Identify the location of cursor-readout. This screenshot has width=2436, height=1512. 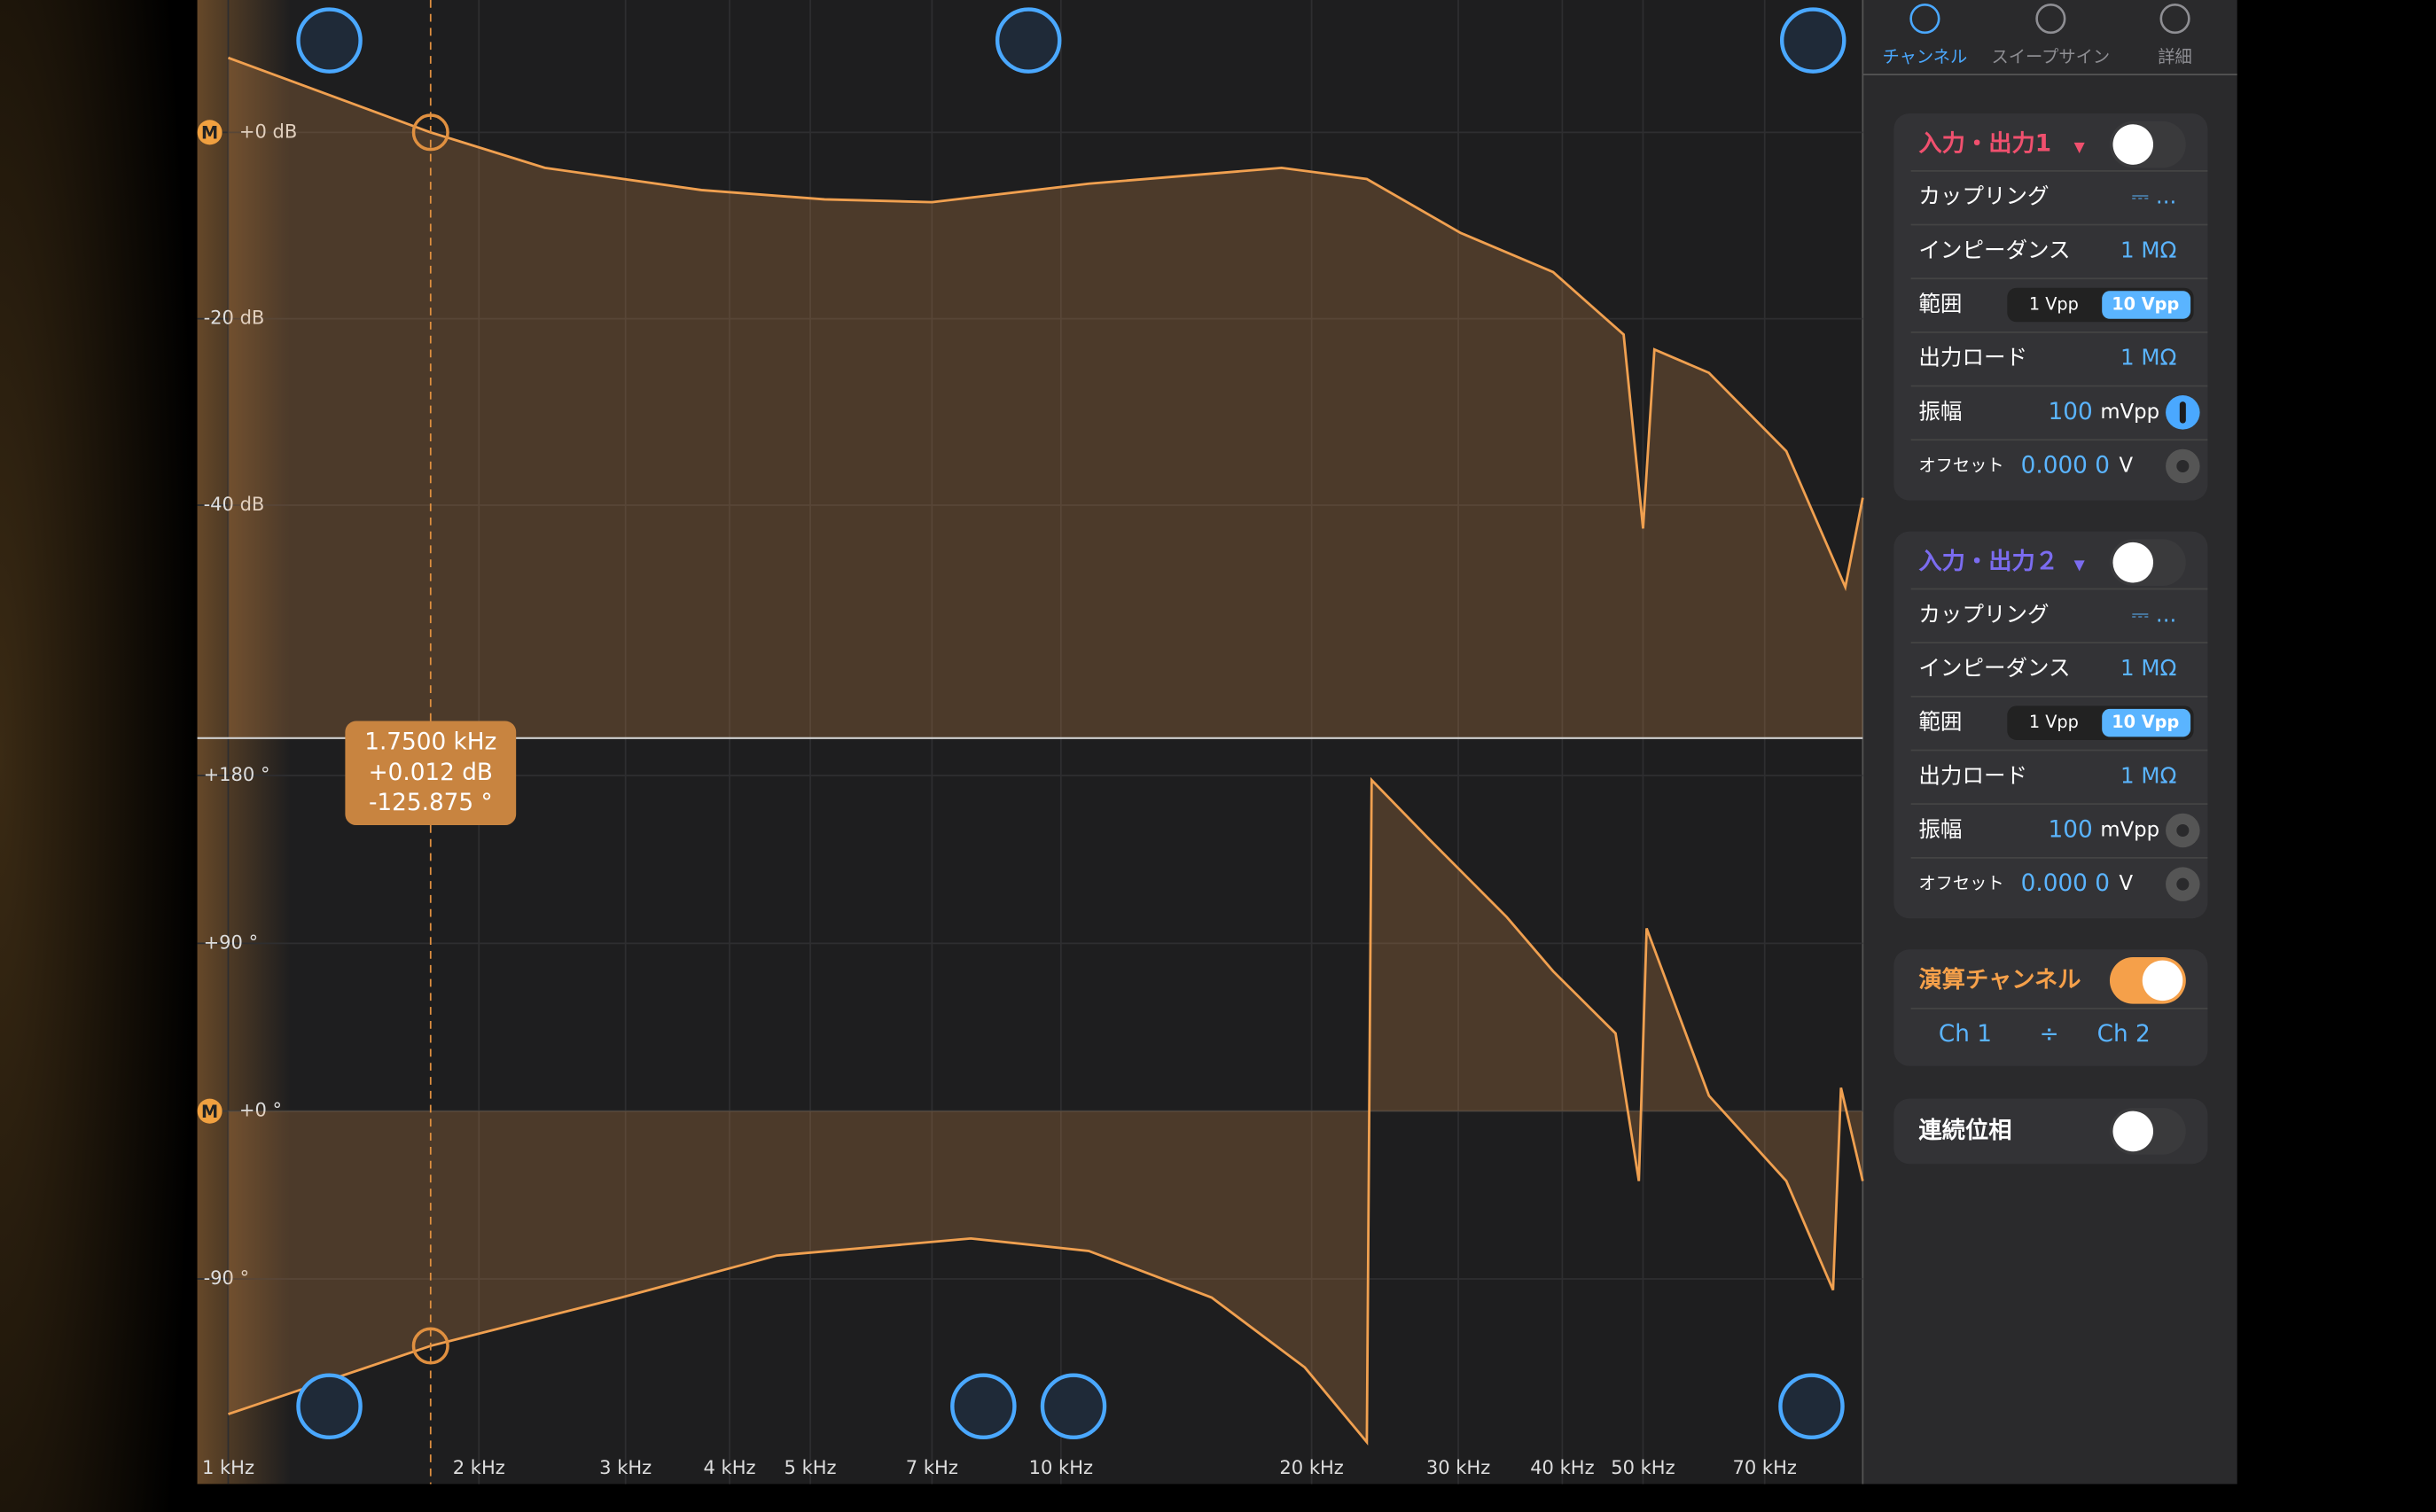
(431, 774).